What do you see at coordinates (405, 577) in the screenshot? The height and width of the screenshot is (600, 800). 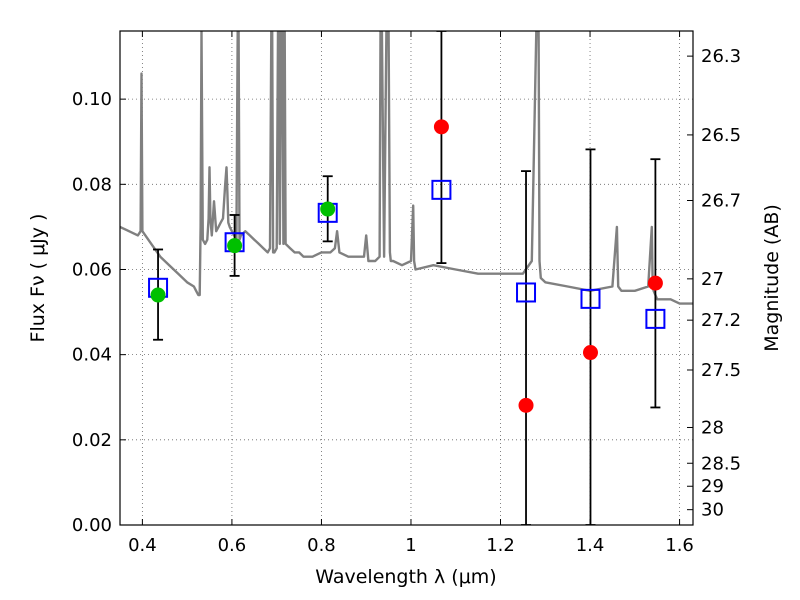 I see `x-axis-title: Wavelength λ (μm)` at bounding box center [405, 577].